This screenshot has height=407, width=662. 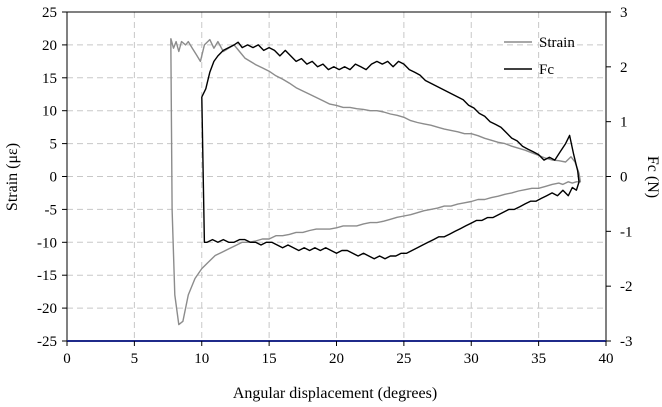 I want to click on y2-tick-labels: -3 -2 -1 0 1 2 3, so click(x=619, y=177).